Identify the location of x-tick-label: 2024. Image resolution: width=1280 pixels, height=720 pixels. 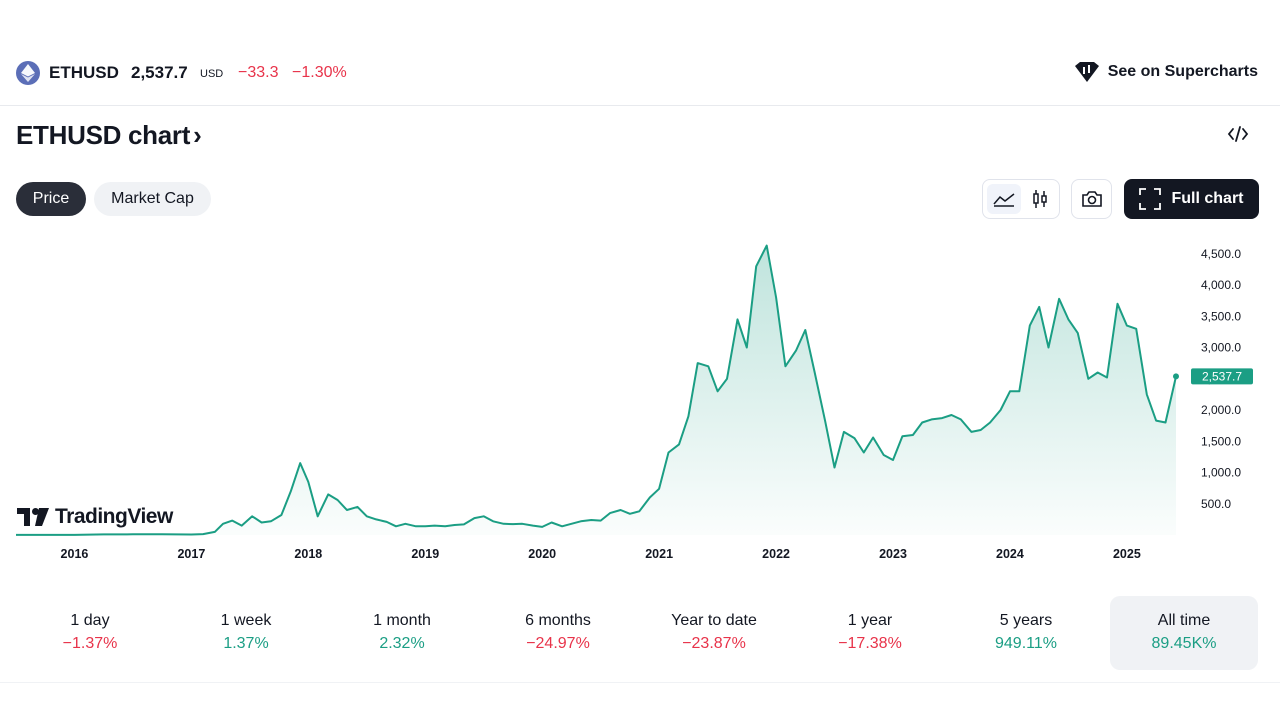
(1010, 554).